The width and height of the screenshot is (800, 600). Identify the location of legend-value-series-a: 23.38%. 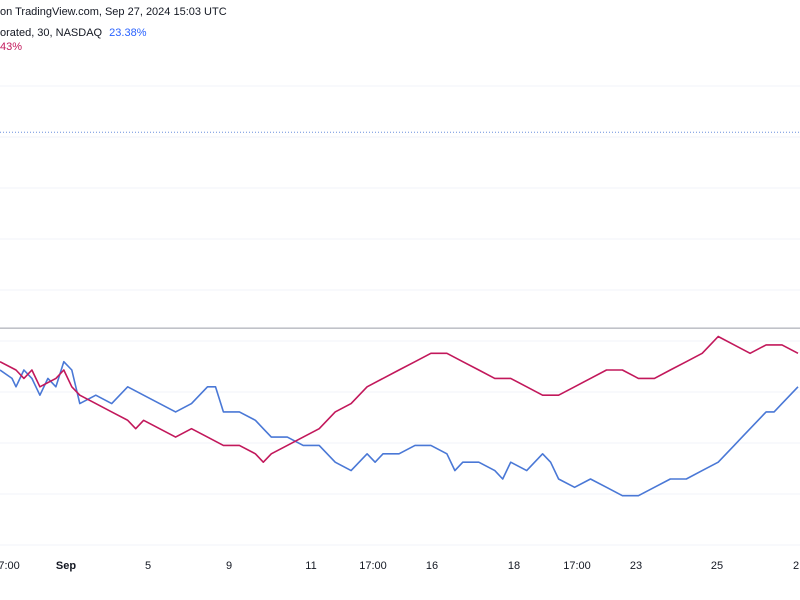
(128, 33).